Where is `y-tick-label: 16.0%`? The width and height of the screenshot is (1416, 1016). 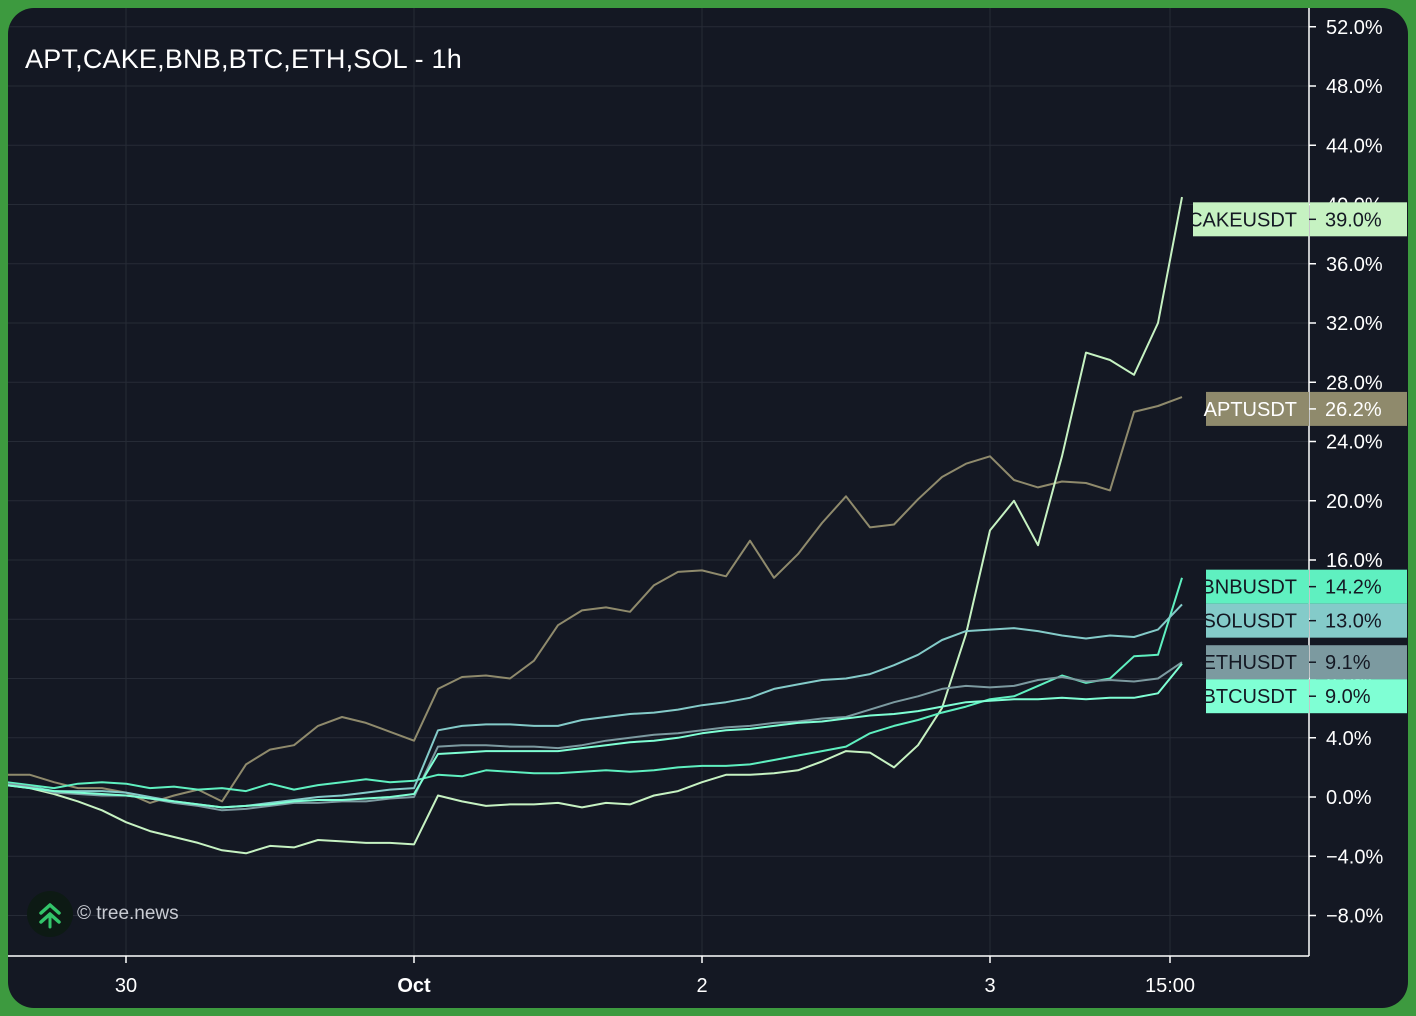
y-tick-label: 16.0% is located at coordinates (1354, 561).